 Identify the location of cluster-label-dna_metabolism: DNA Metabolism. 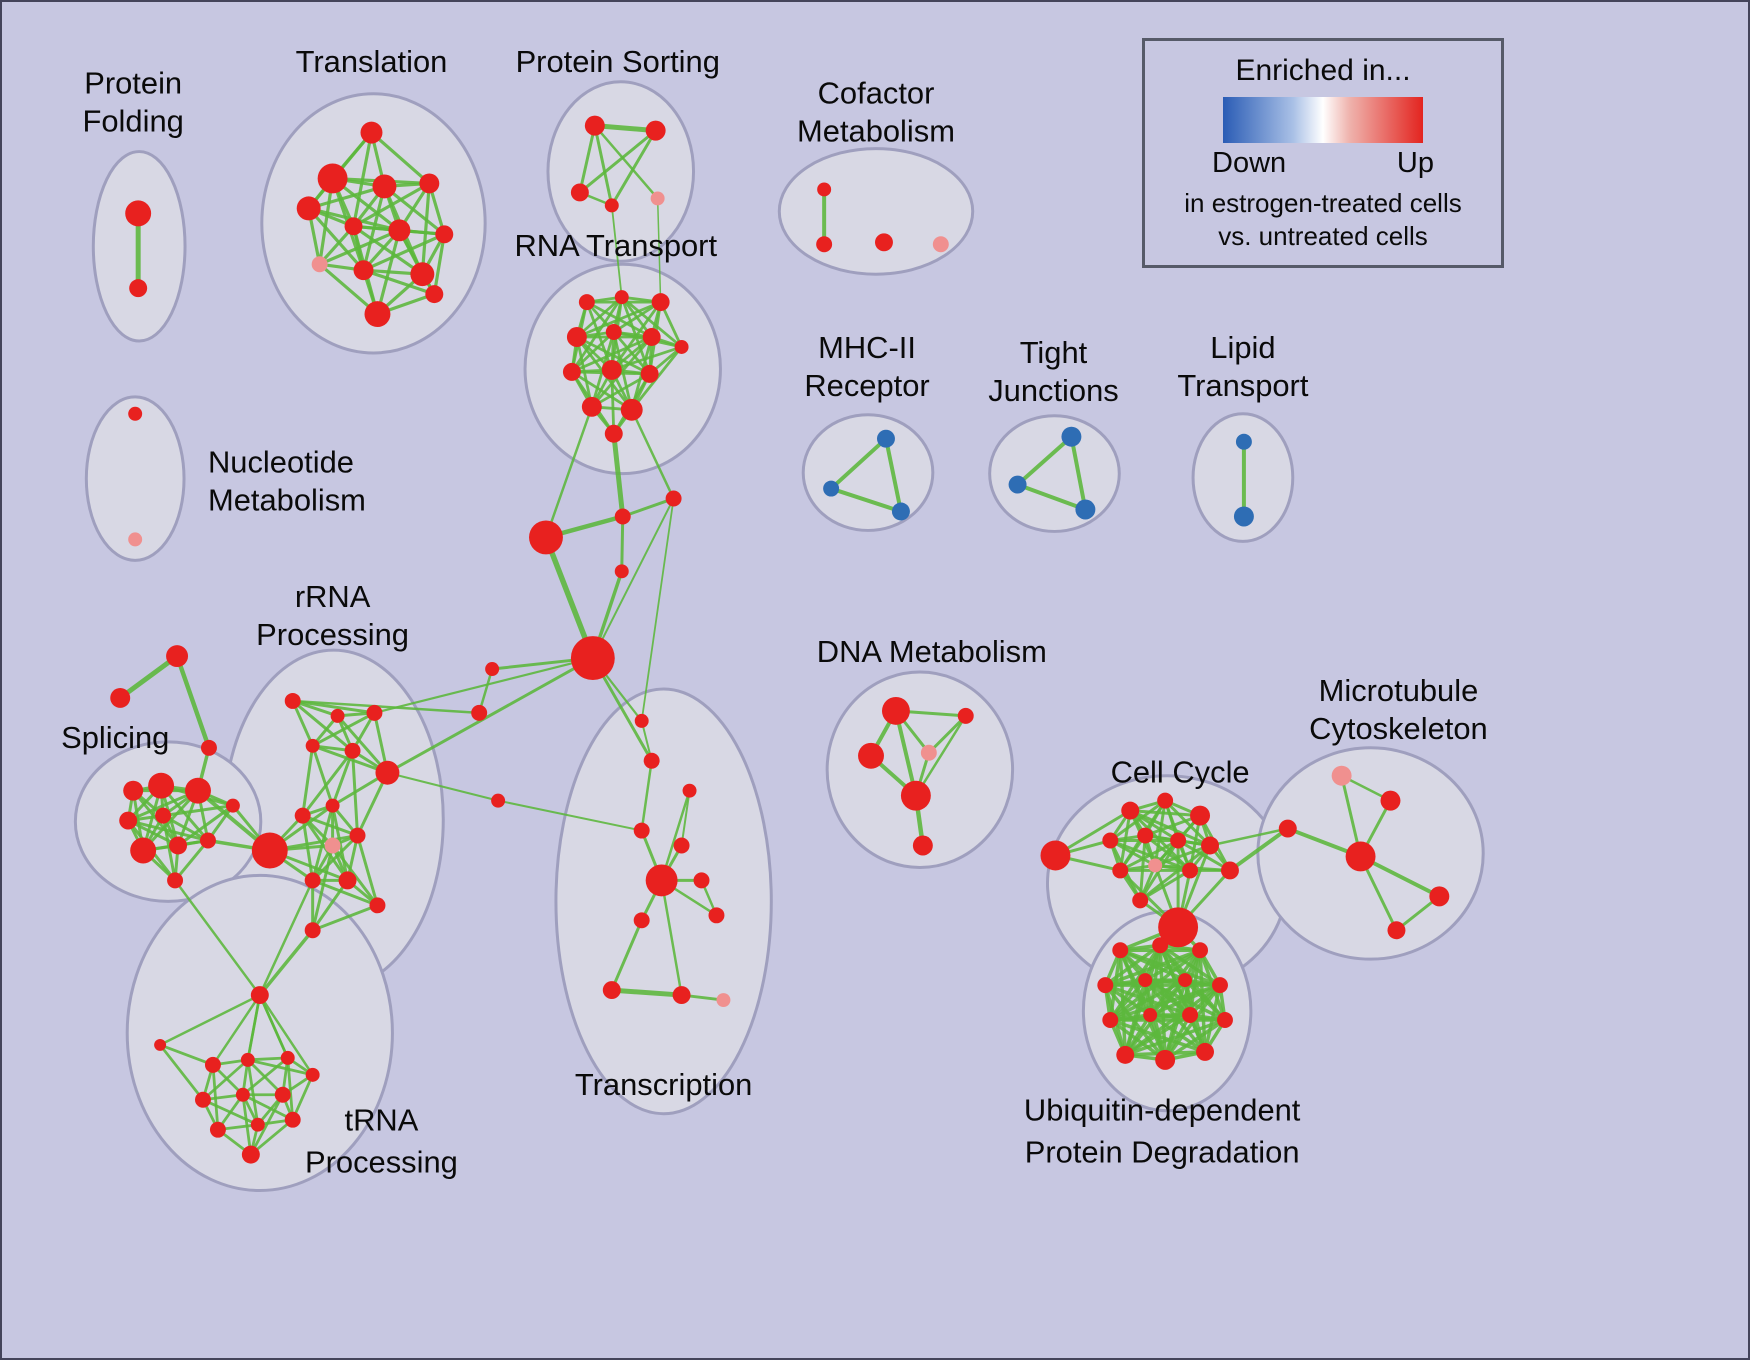
(932, 651).